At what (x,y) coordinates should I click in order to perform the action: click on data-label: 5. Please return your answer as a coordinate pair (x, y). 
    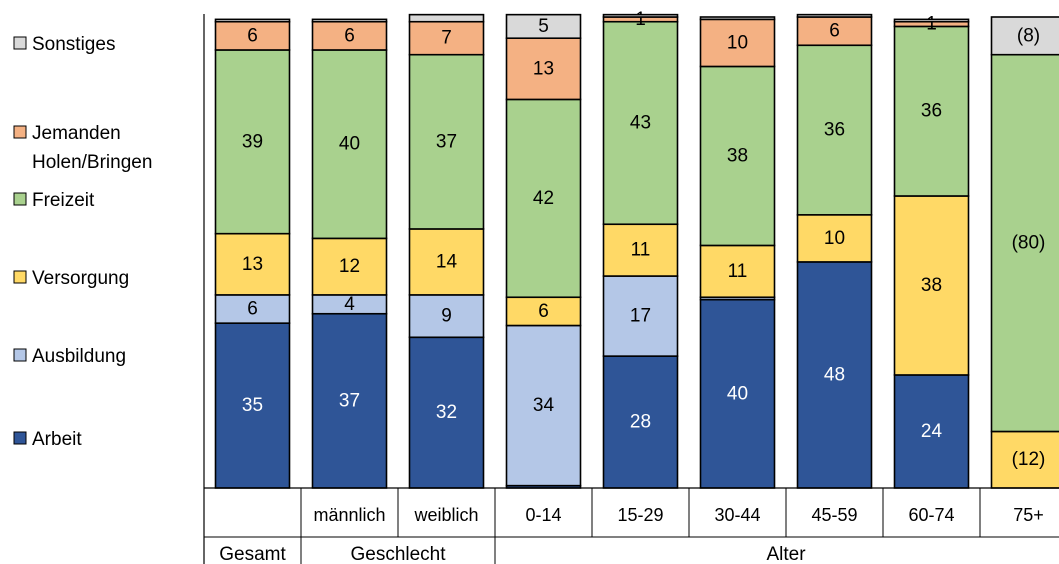
    Looking at the image, I should click on (543, 26).